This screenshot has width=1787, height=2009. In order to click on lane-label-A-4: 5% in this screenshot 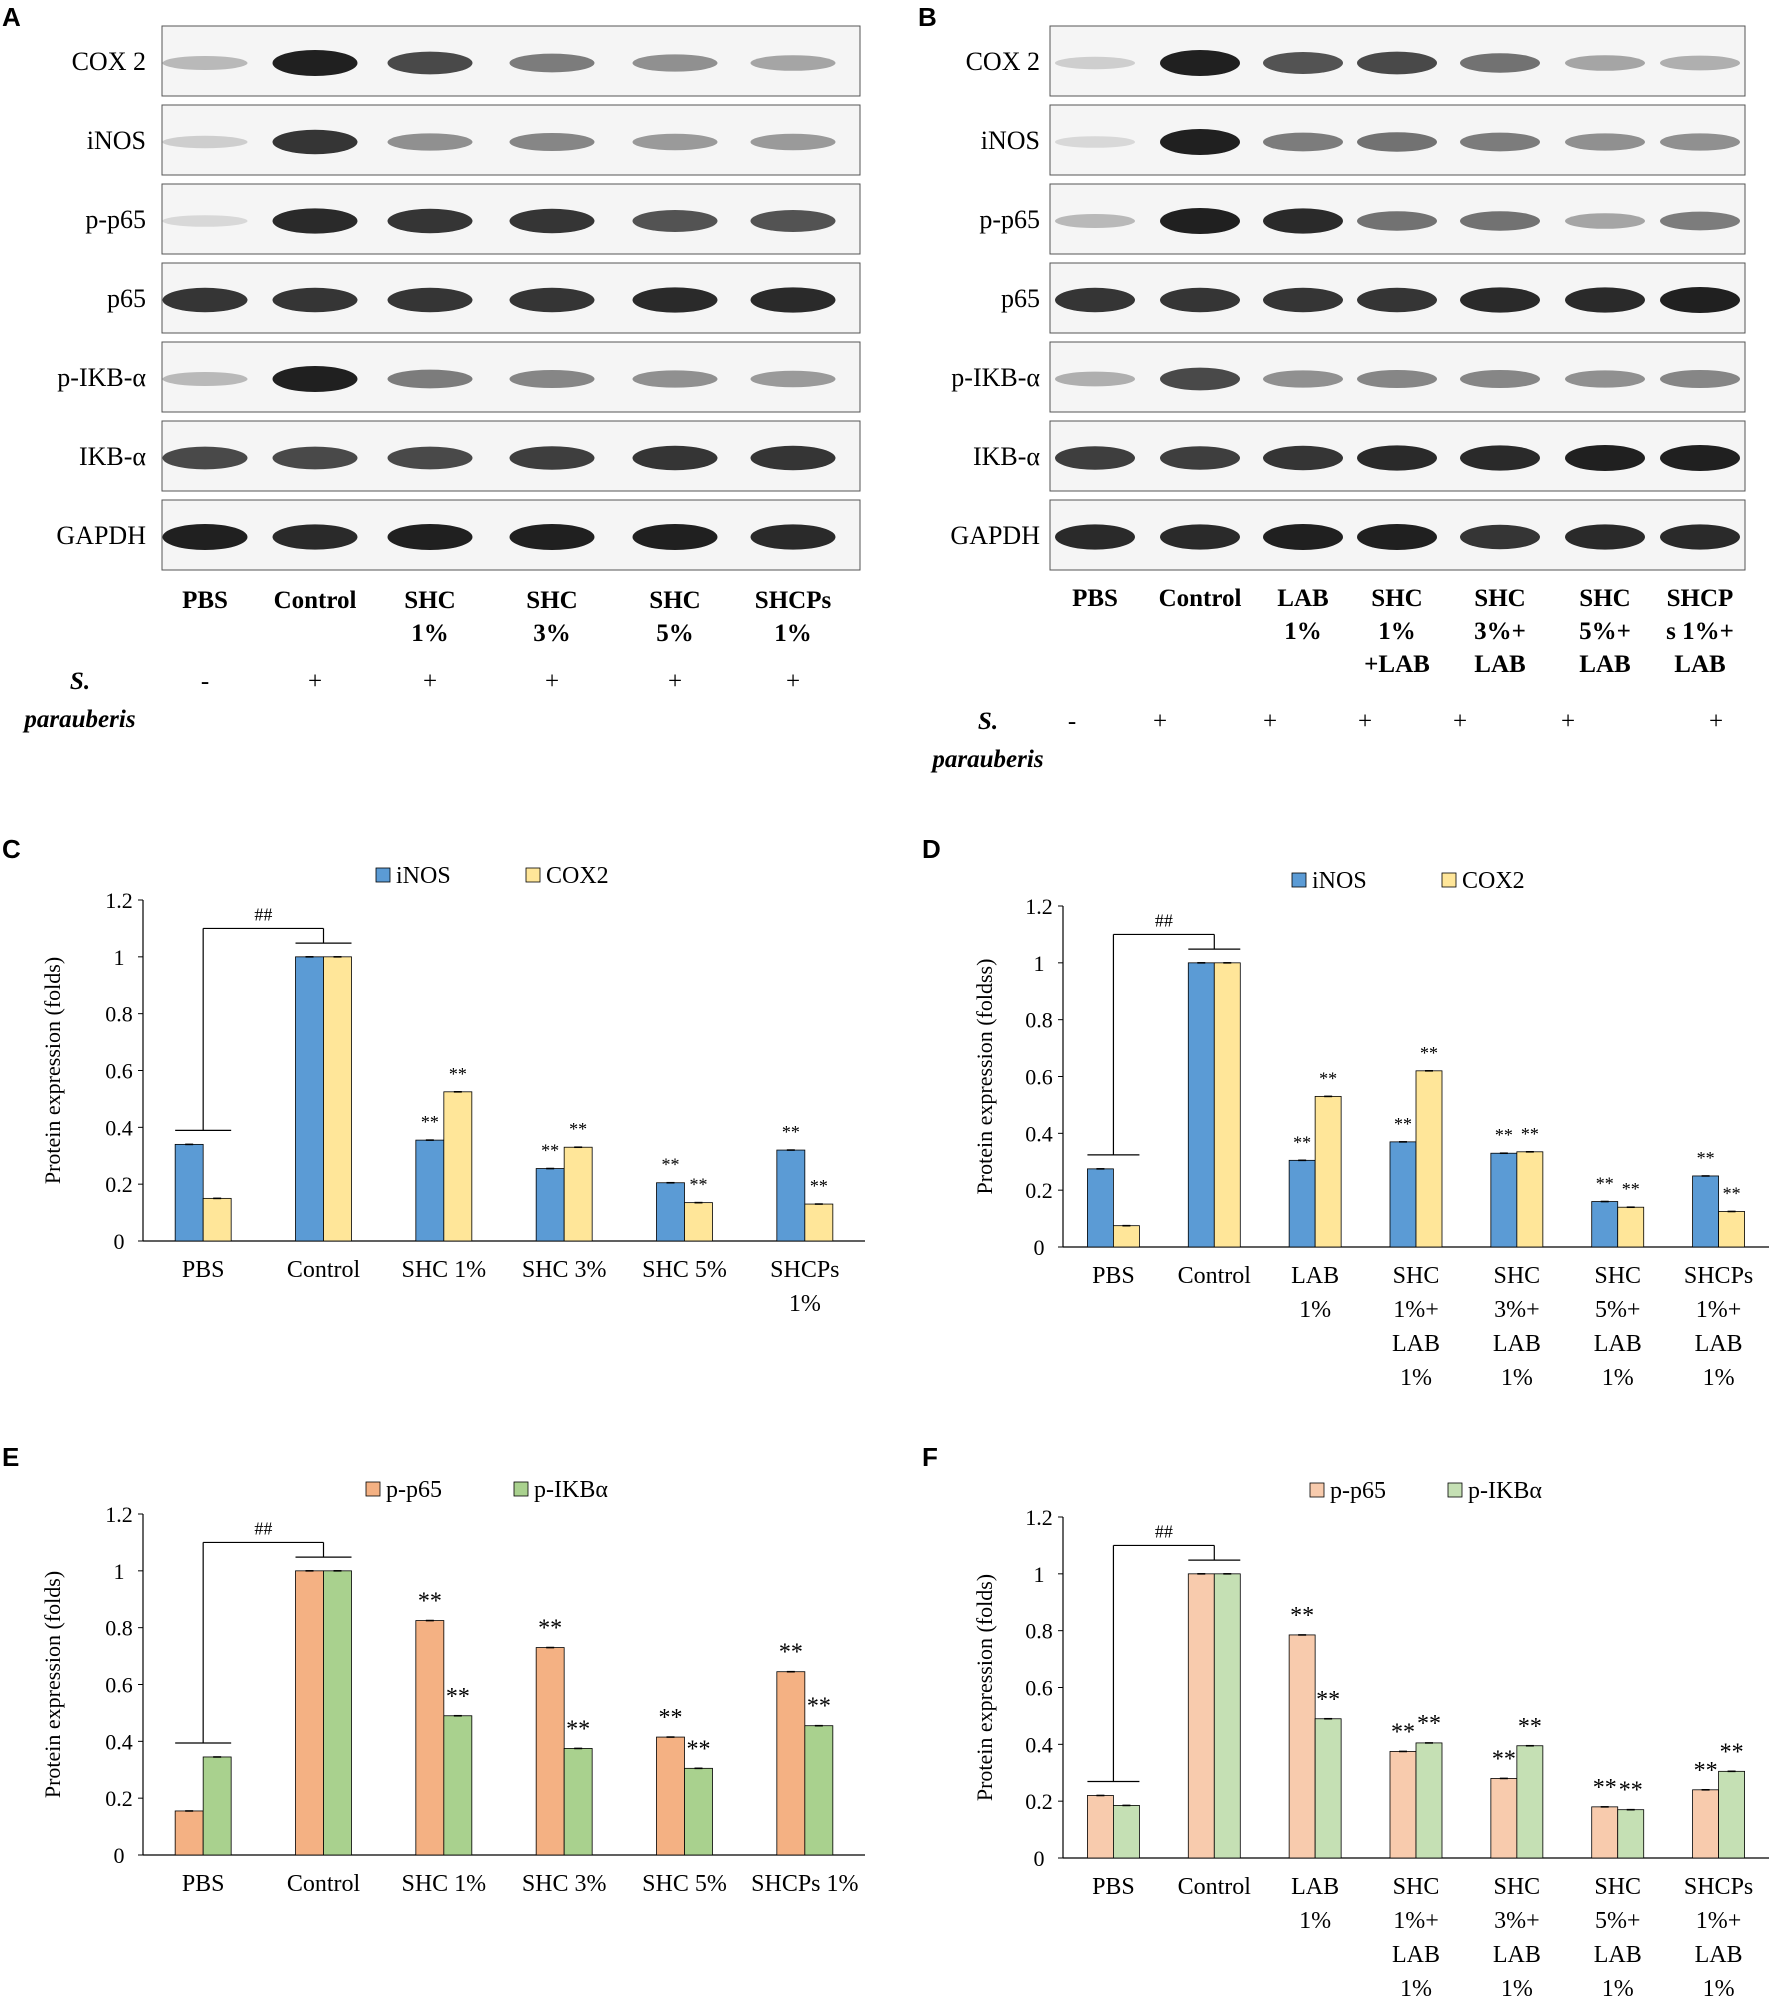, I will do `click(675, 633)`.